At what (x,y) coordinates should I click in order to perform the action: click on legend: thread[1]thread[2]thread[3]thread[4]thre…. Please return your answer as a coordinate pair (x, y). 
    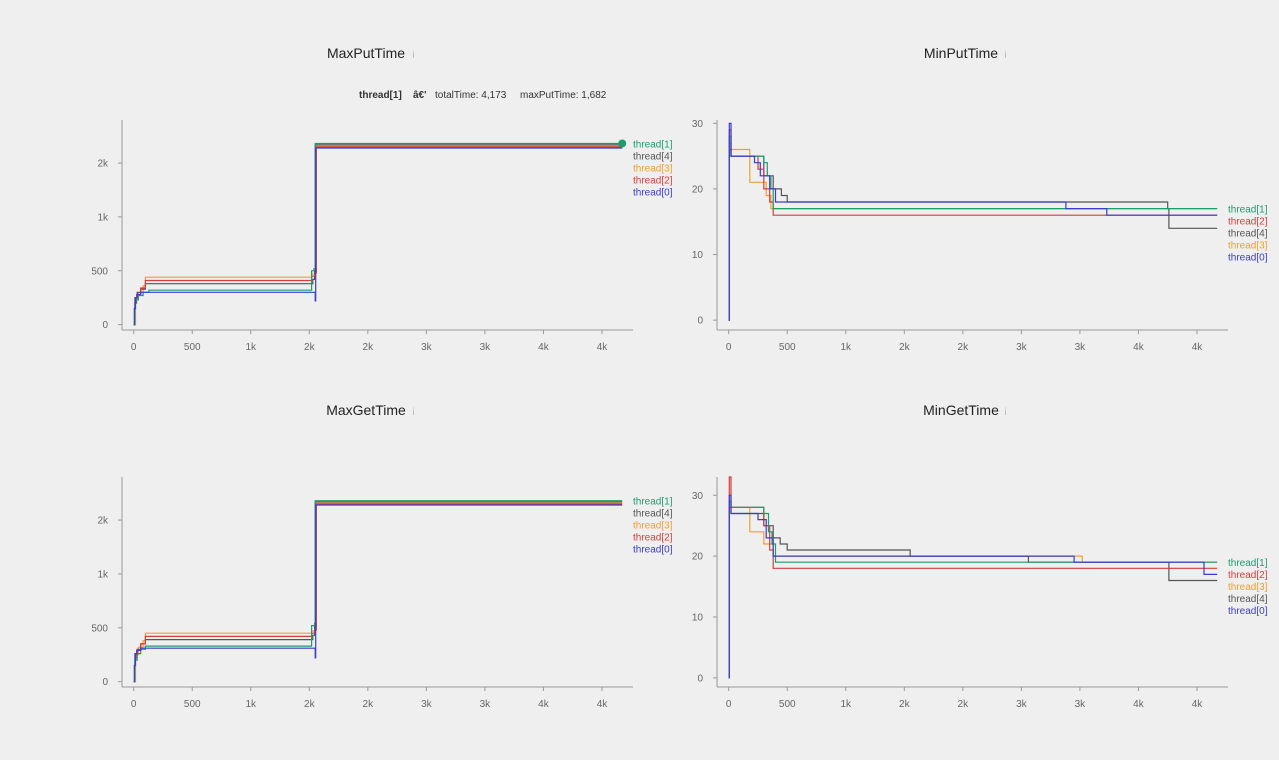
    Looking at the image, I should click on (1248, 587).